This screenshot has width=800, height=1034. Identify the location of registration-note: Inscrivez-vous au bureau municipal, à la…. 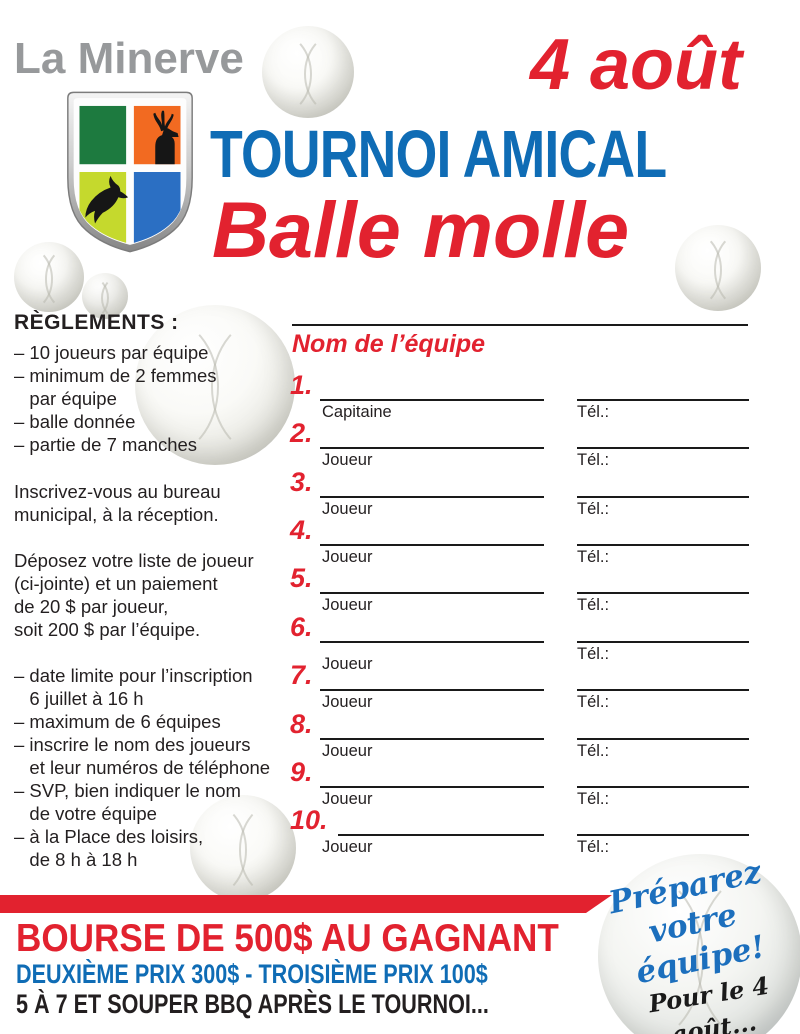
(117, 503).